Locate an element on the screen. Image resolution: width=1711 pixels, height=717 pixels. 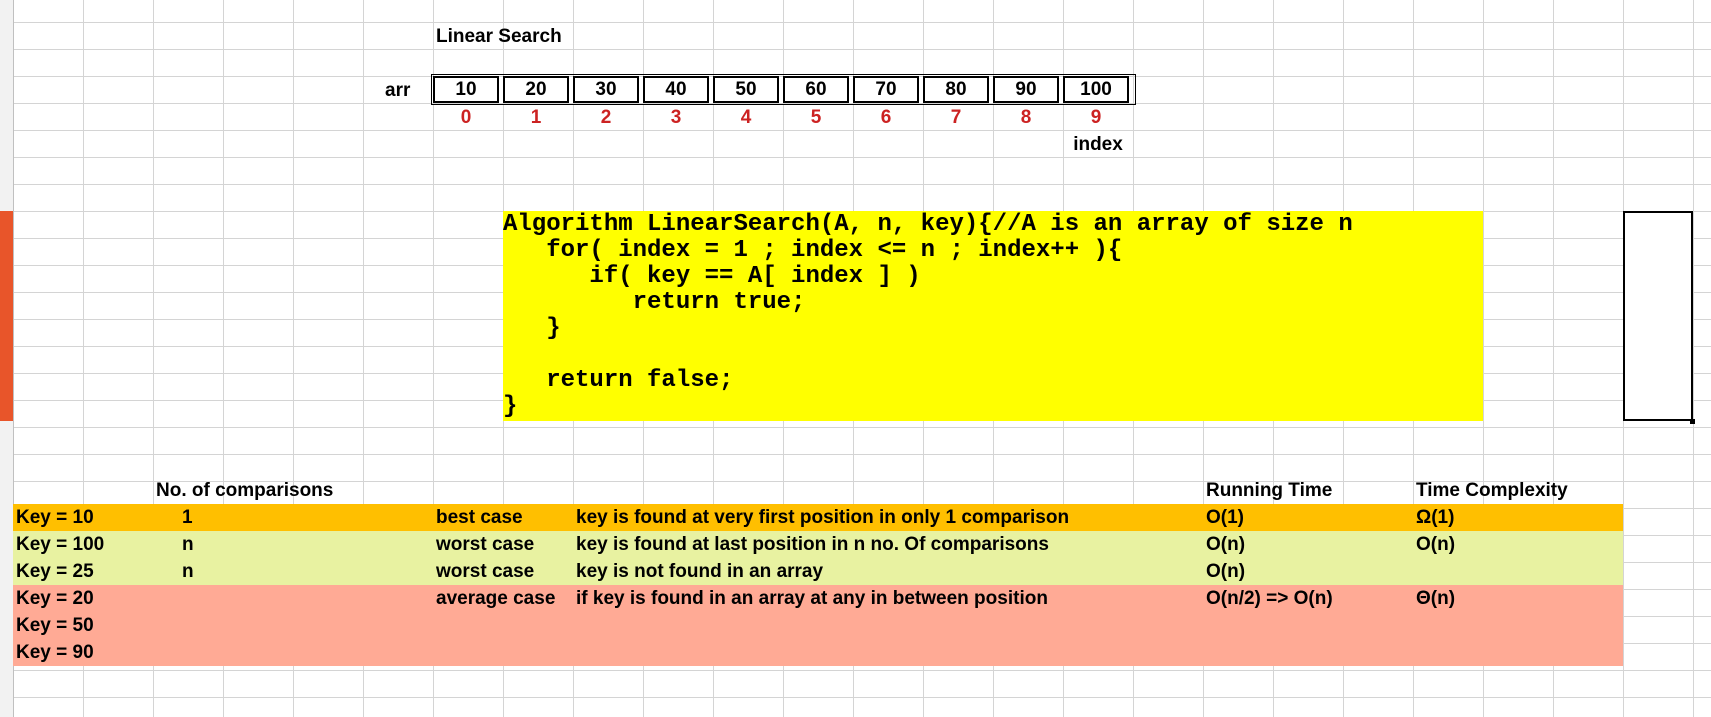
row-case: average case is located at coordinates (496, 598).